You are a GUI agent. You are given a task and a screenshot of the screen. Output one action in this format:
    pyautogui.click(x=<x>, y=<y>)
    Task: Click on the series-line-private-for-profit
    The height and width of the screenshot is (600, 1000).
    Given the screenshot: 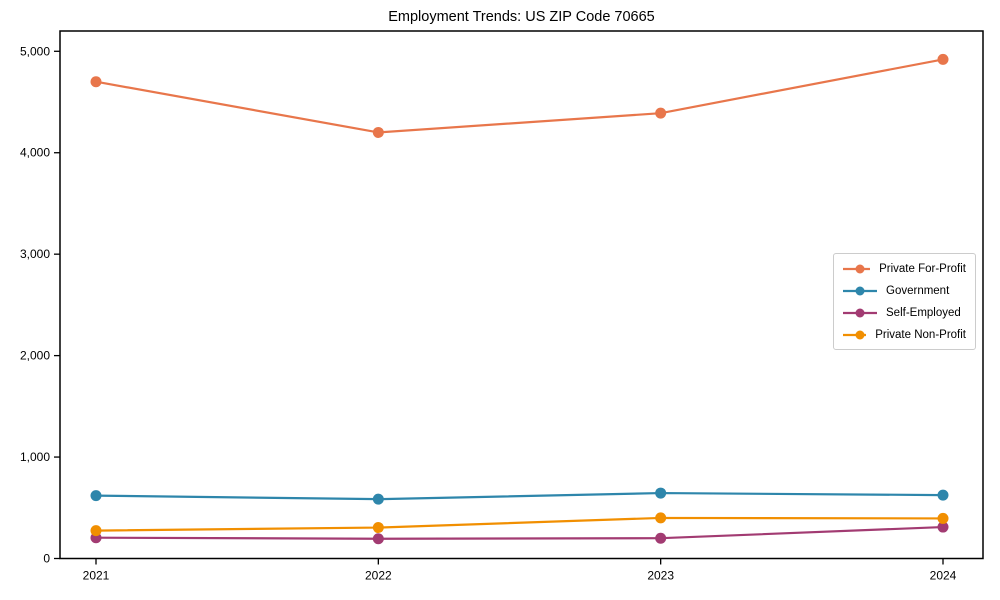 What is the action you would take?
    pyautogui.click(x=519, y=96)
    